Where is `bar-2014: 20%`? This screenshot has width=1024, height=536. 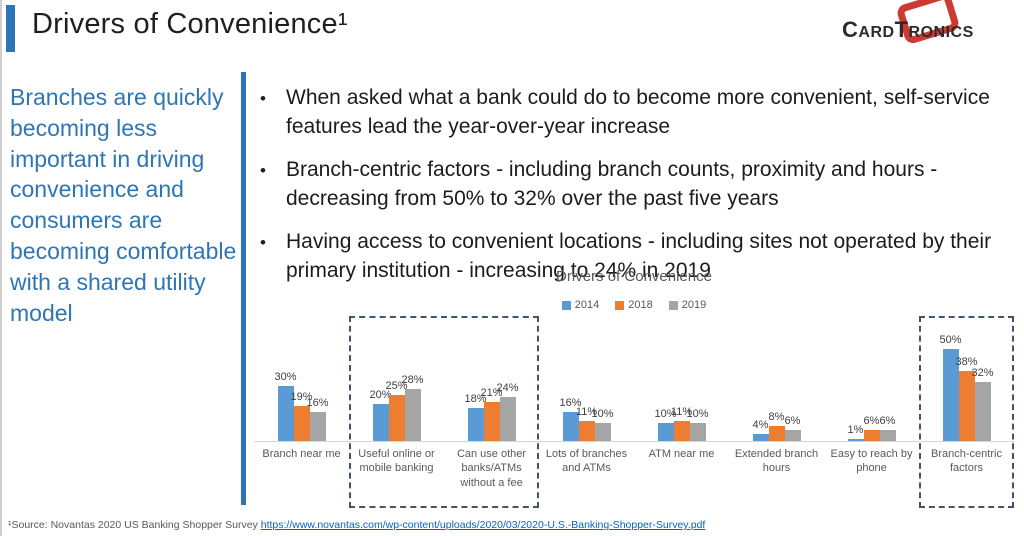
bar-2014: 20% is located at coordinates (380, 415).